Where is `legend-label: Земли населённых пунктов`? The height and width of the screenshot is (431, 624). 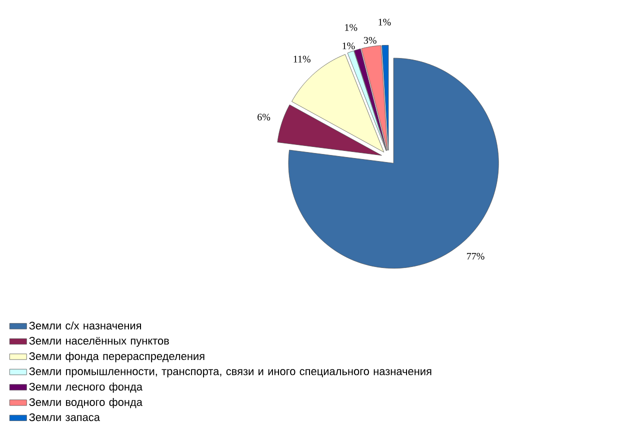 legend-label: Земли населённых пунктов is located at coordinates (99, 341).